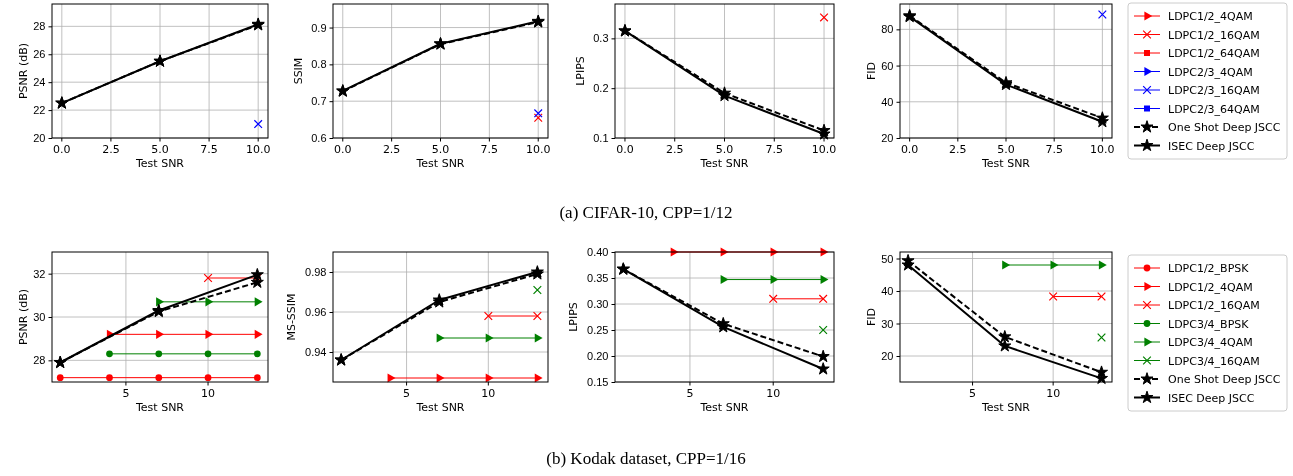 This screenshot has width=1293, height=476. I want to click on y-tick-label: 50, so click(887, 258).